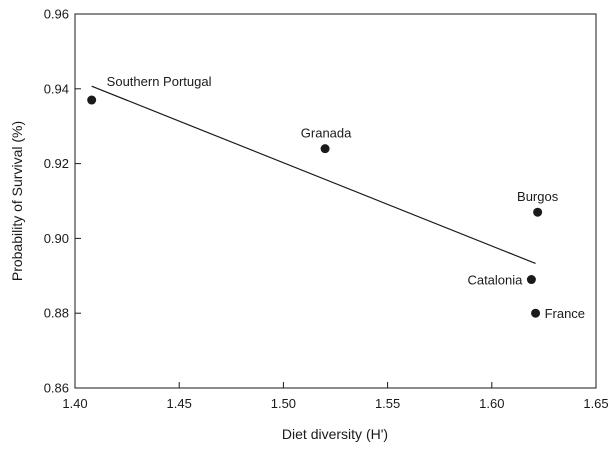  I want to click on x-axis-ticks: 1.40 1.45 1.50 1.55 1.60 1.65, so click(335, 396).